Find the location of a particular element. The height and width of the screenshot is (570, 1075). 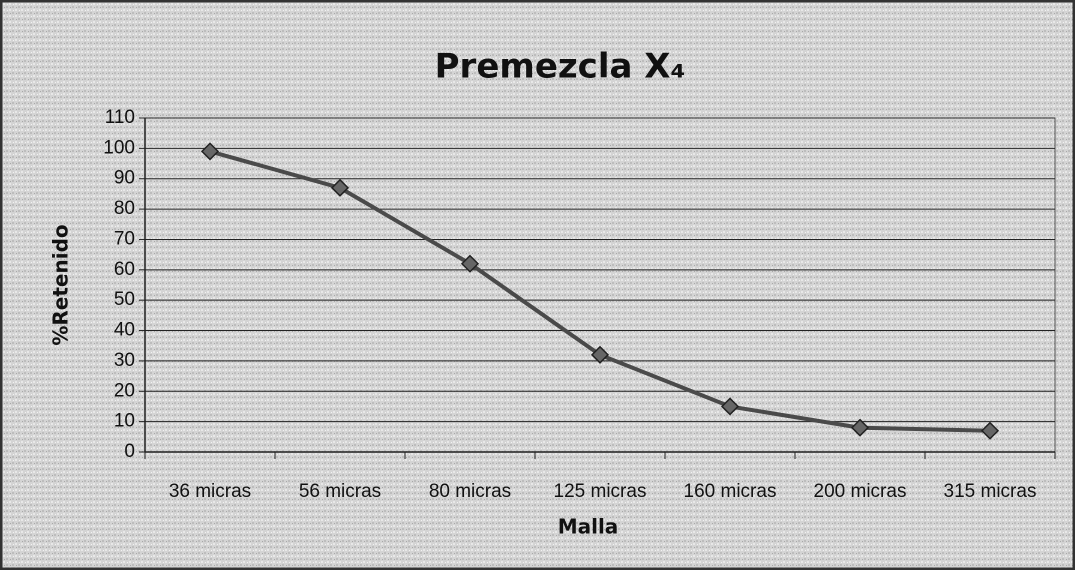

x-tick-label: 315 micras is located at coordinates (990, 491).